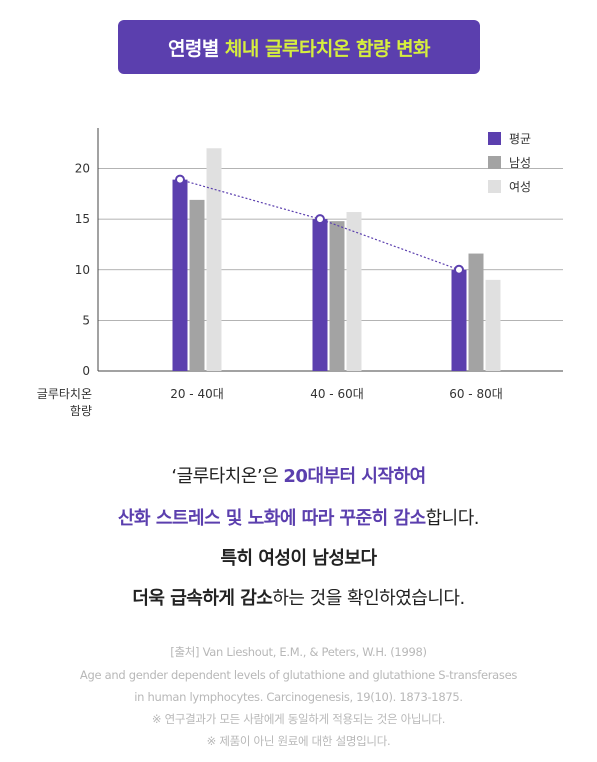 This screenshot has width=597, height=762. Describe the element at coordinates (337, 394) in the screenshot. I see `x-tick-label: 40 - 60대` at that location.